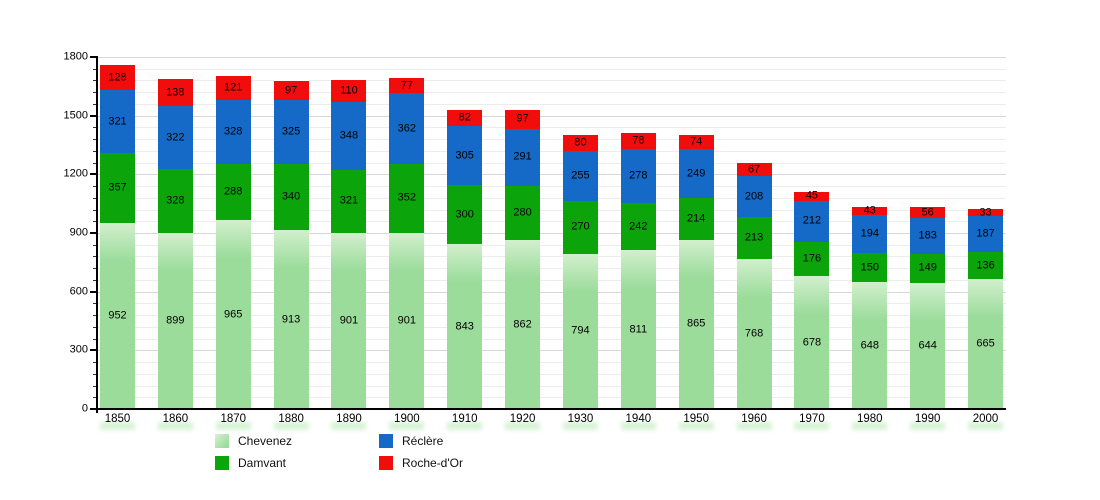  What do you see at coordinates (78, 291) in the screenshot?
I see `y-axis-label: 600` at bounding box center [78, 291].